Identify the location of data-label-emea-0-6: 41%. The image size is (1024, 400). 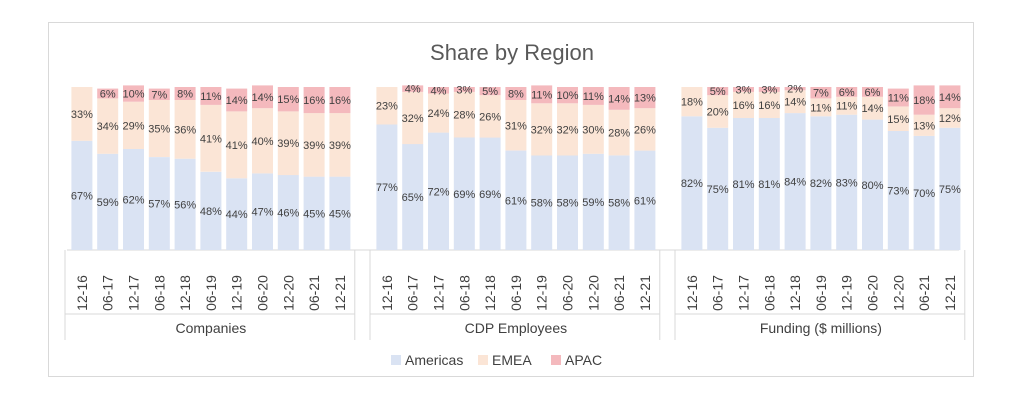
(237, 146).